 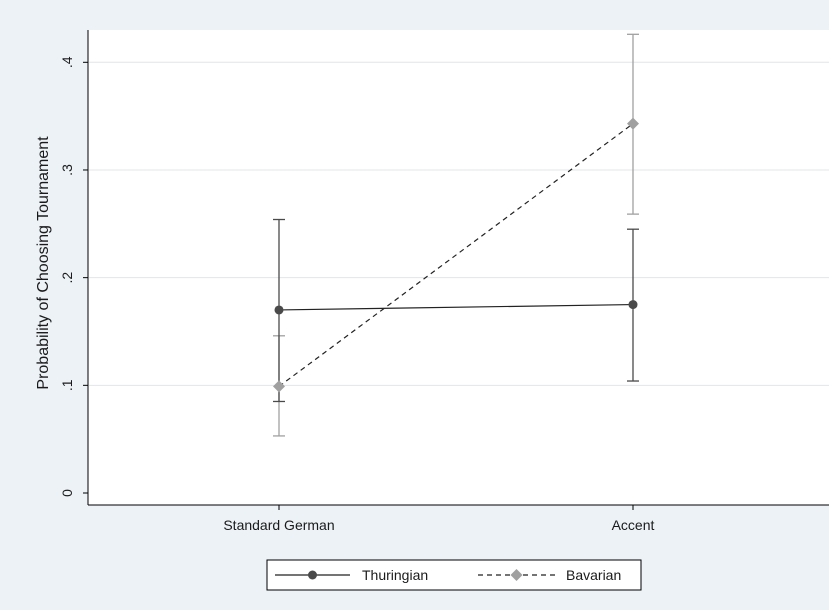 What do you see at coordinates (454, 575) in the screenshot?
I see `legend: Thuringian Bavarian` at bounding box center [454, 575].